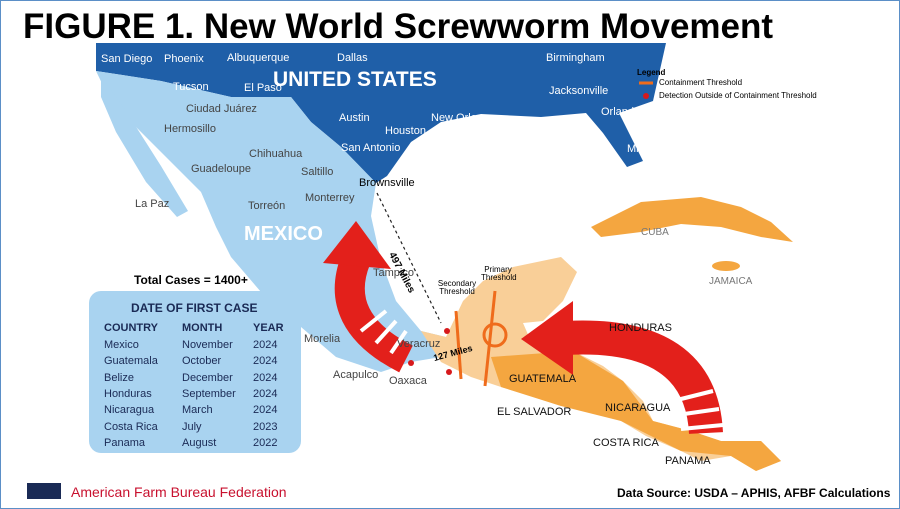  I want to click on city-label: Veracruz, so click(419, 344).